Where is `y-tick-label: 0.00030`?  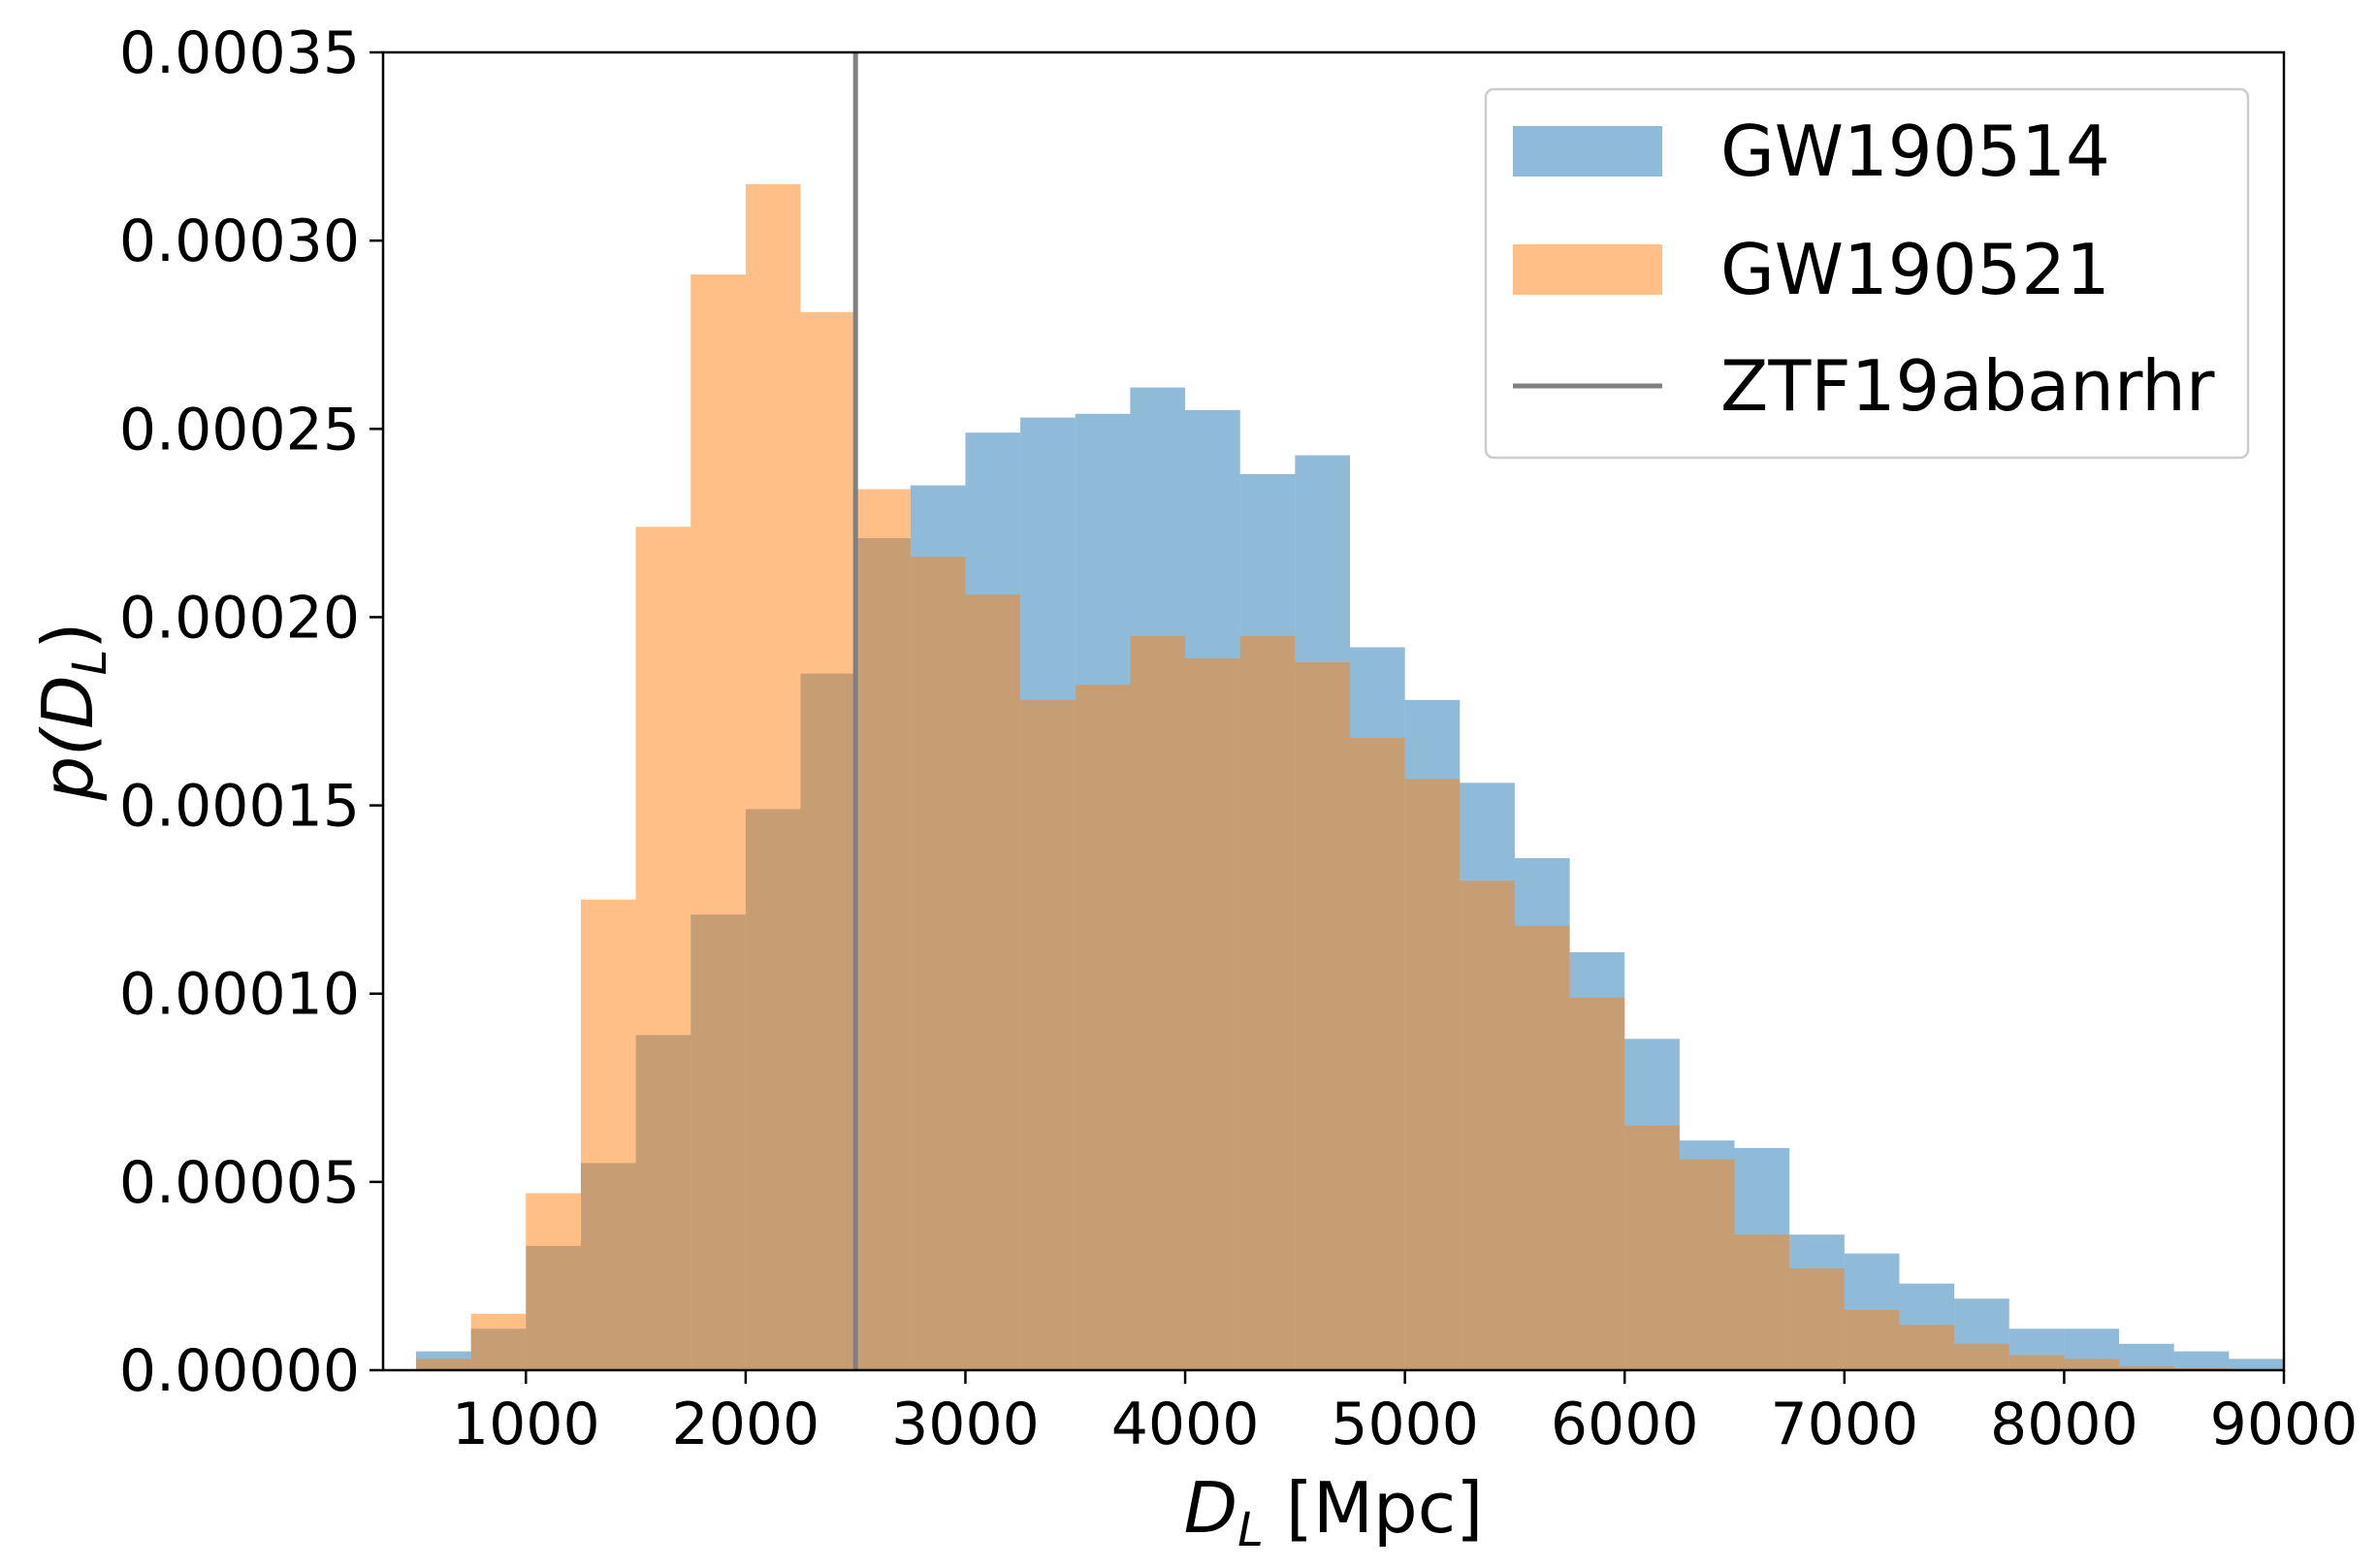 y-tick-label: 0.00030 is located at coordinates (239, 241).